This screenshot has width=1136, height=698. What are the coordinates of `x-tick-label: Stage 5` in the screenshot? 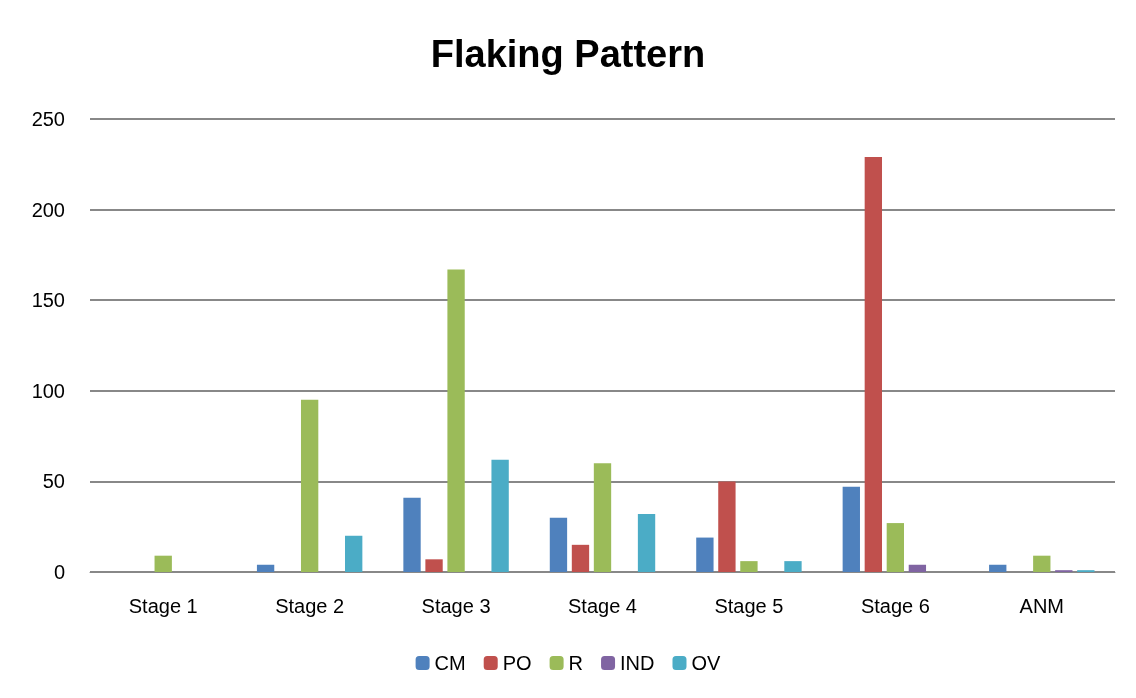 It's located at (749, 606).